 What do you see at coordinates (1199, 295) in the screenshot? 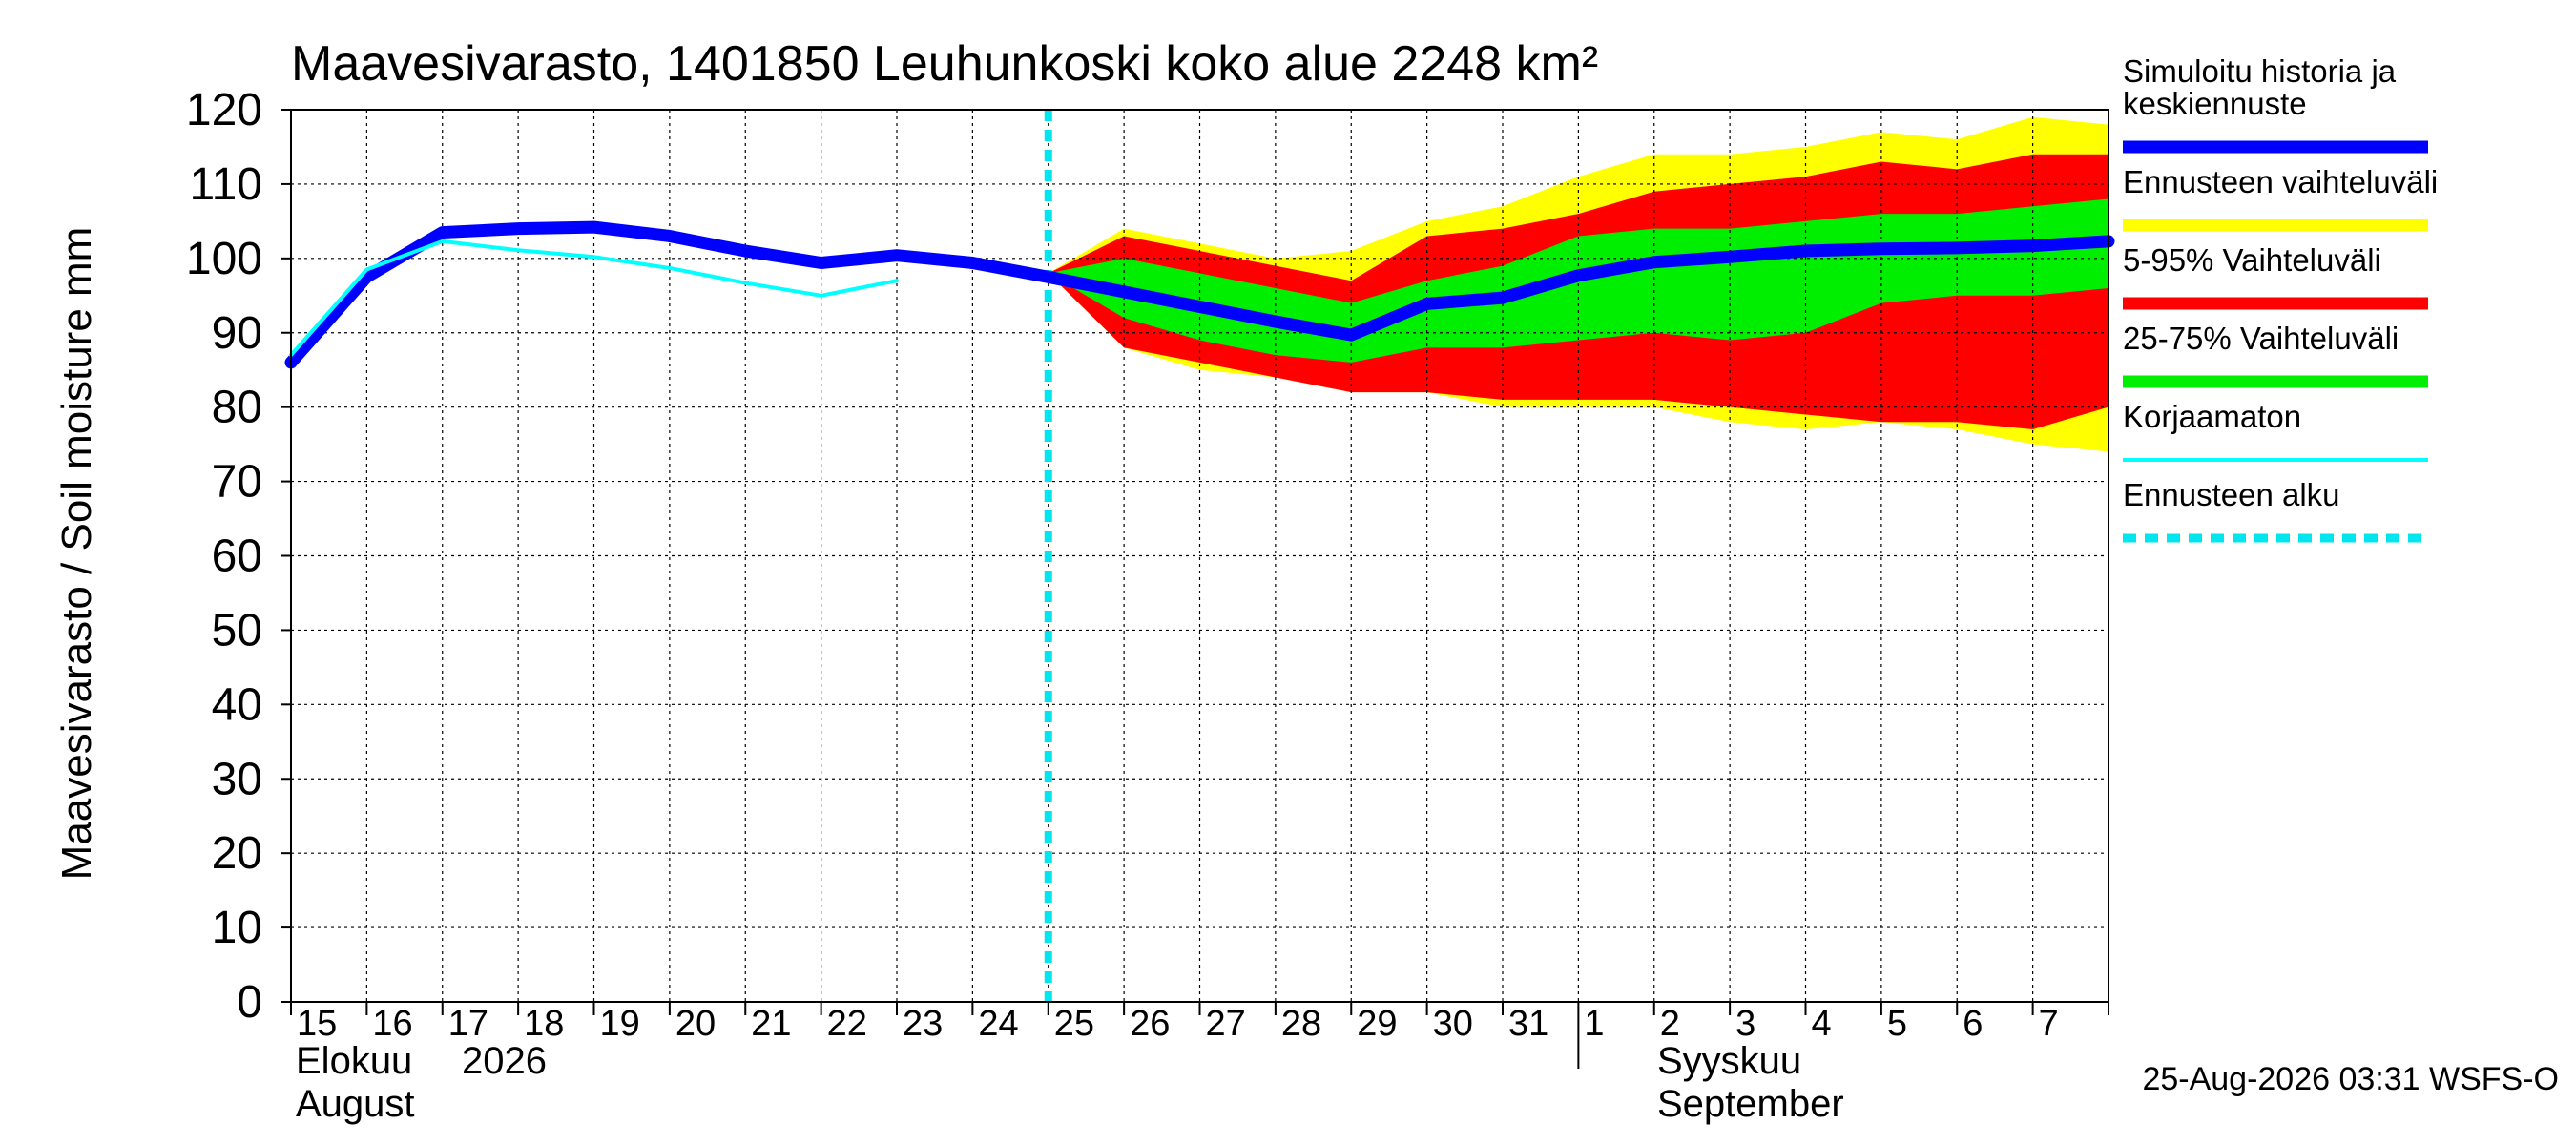
I see `series-line-main` at bounding box center [1199, 295].